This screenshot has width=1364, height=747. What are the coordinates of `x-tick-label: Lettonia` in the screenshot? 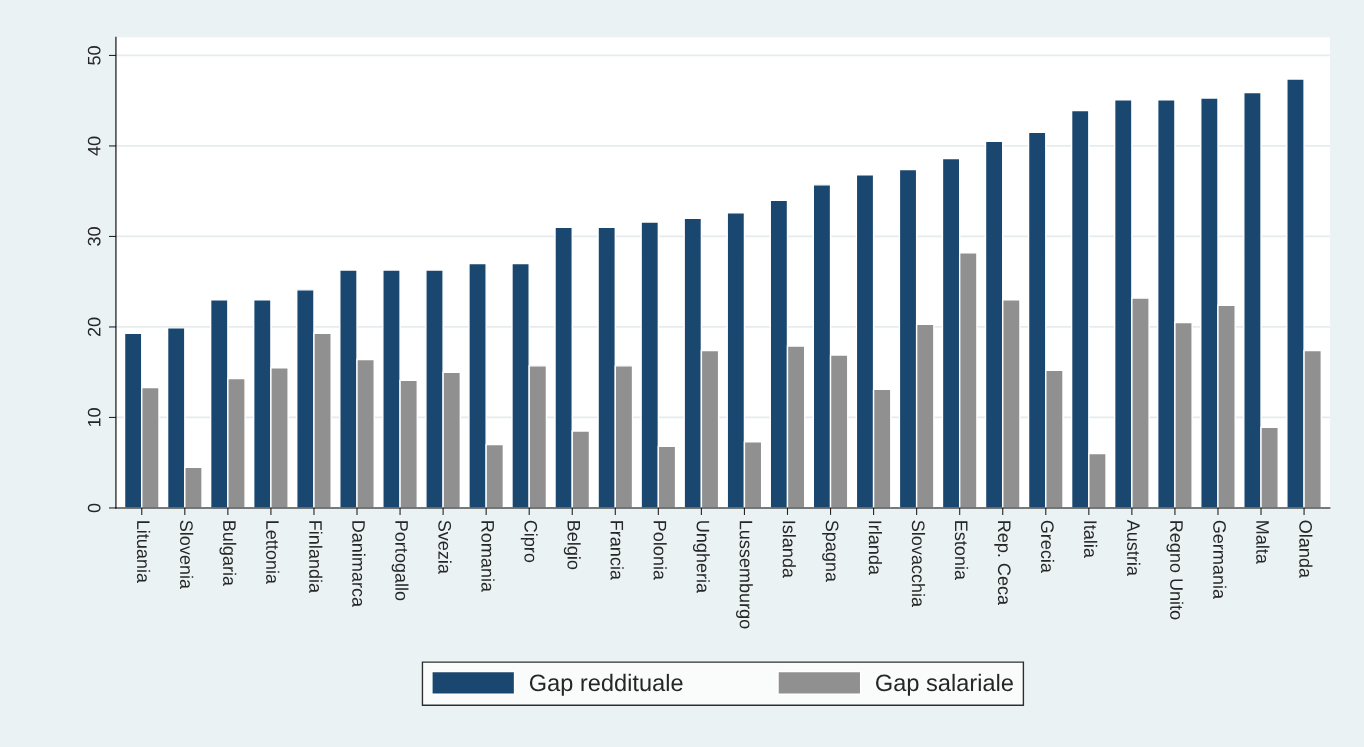 It's located at (273, 553).